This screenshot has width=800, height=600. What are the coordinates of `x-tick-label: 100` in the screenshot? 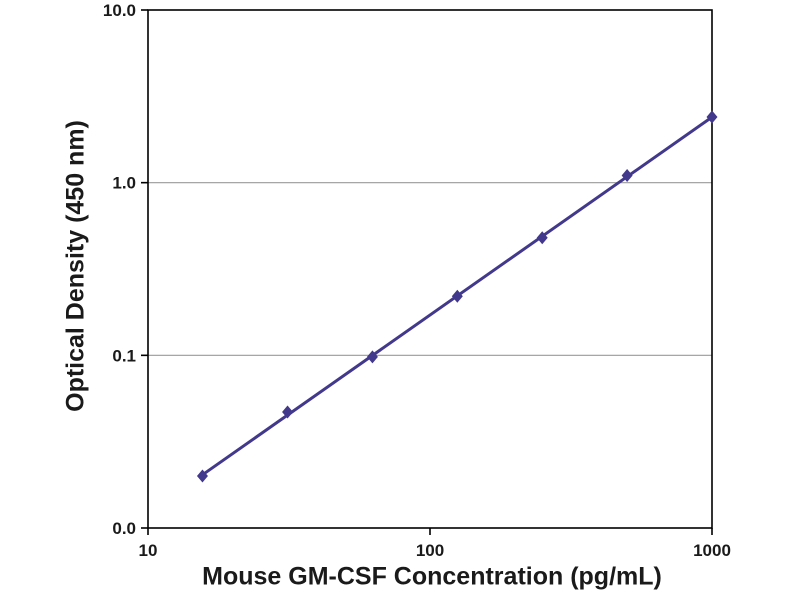 It's located at (430, 550).